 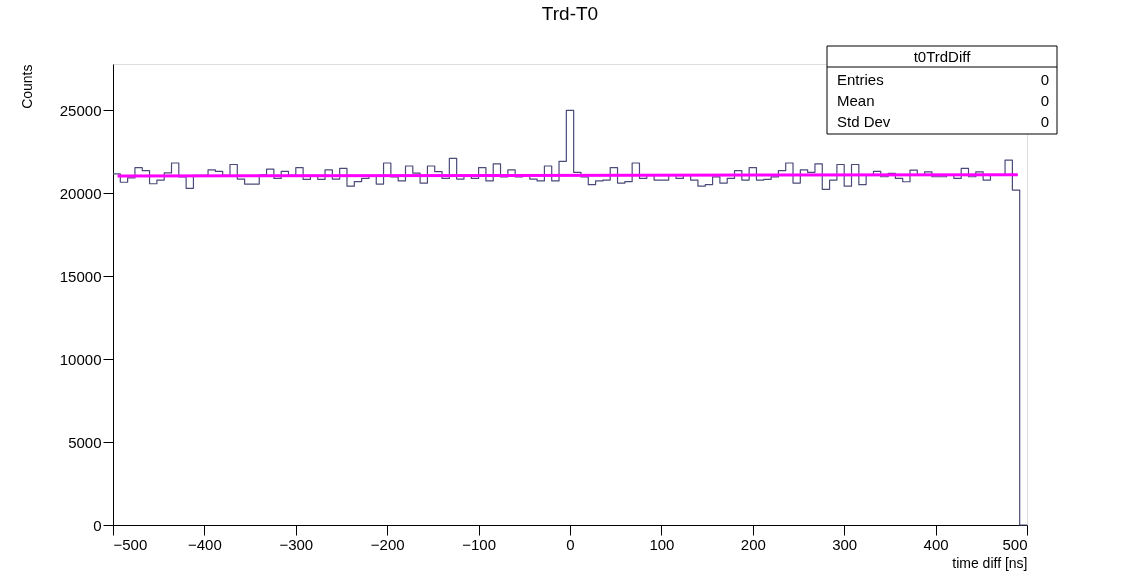 What do you see at coordinates (943, 79) in the screenshot?
I see `text: Entries 0` at bounding box center [943, 79].